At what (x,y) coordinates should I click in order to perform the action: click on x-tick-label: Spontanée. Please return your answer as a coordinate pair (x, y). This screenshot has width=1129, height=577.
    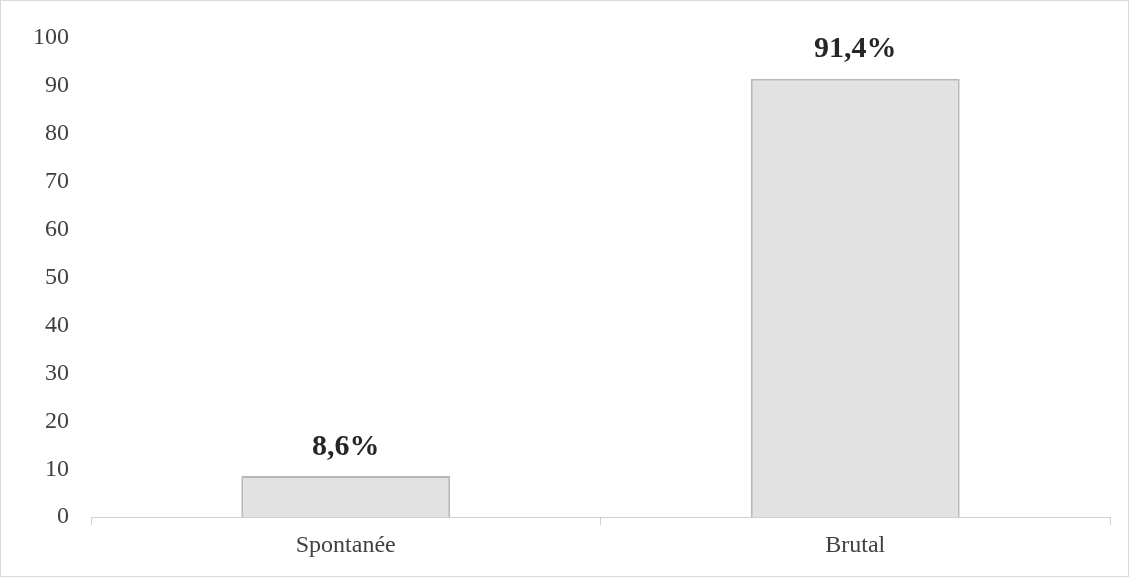
    Looking at the image, I should click on (345, 543).